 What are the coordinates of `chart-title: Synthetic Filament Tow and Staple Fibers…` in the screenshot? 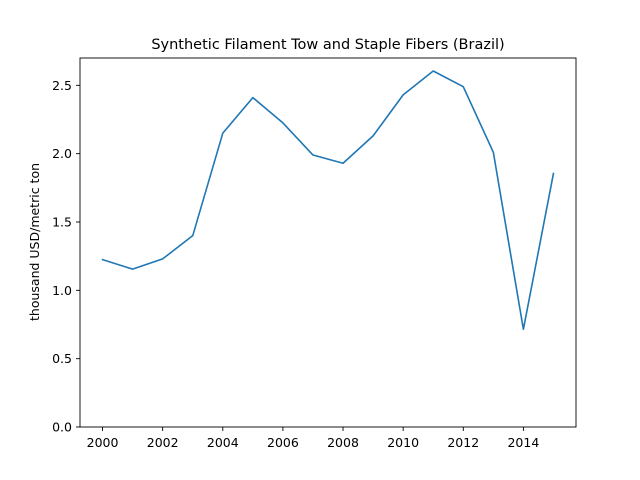 It's located at (327, 45).